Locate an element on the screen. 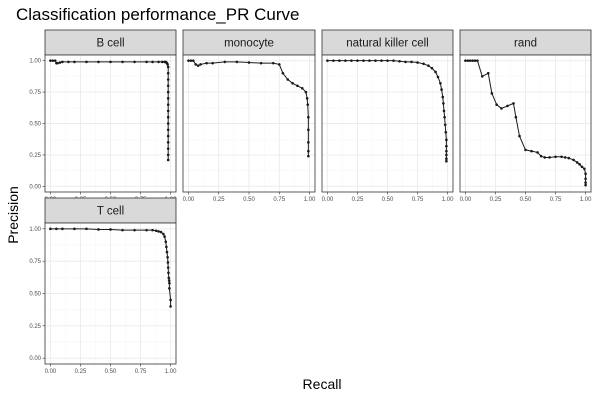 The height and width of the screenshot is (400, 600). y-tick-label: 0.00 is located at coordinates (35, 359).